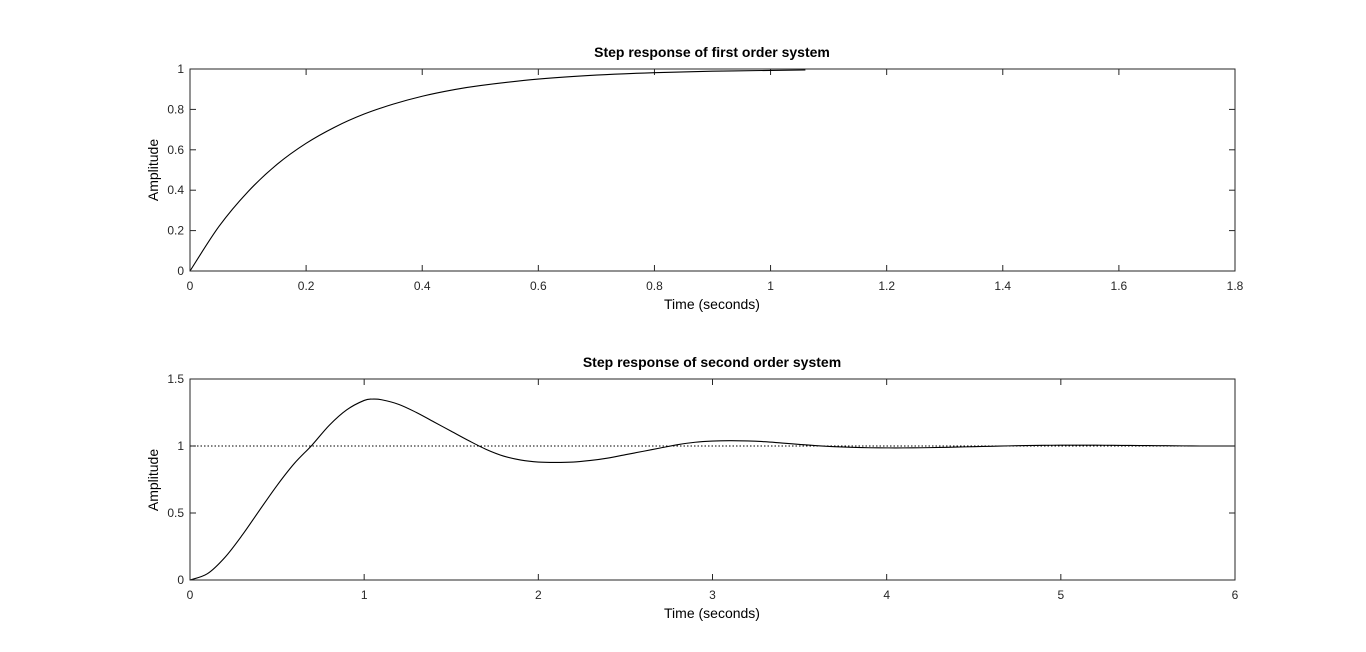  Describe the element at coordinates (175, 190) in the screenshot. I see `first-order-y-tick-label: 0.4` at that location.